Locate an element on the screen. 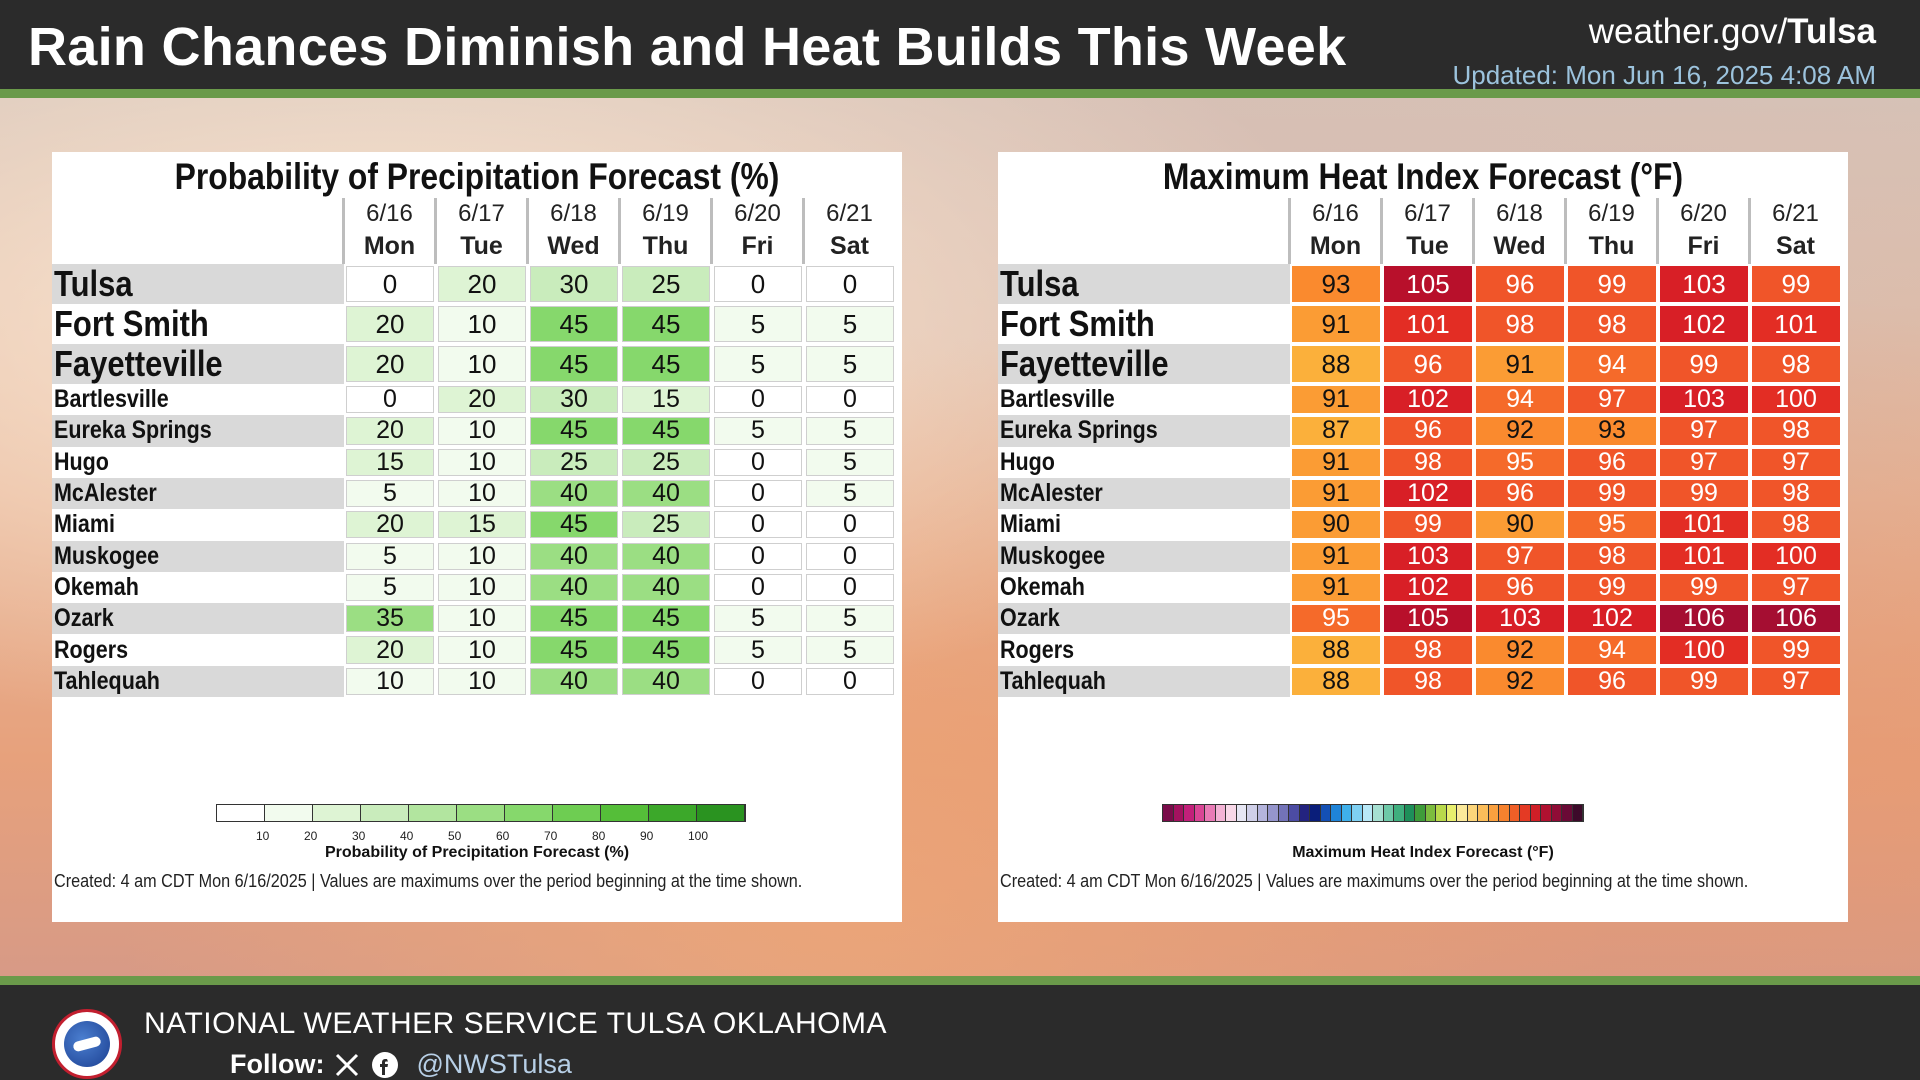  table-row: Fort Smith 91 101 98 98 102 101 is located at coordinates (1420, 323).